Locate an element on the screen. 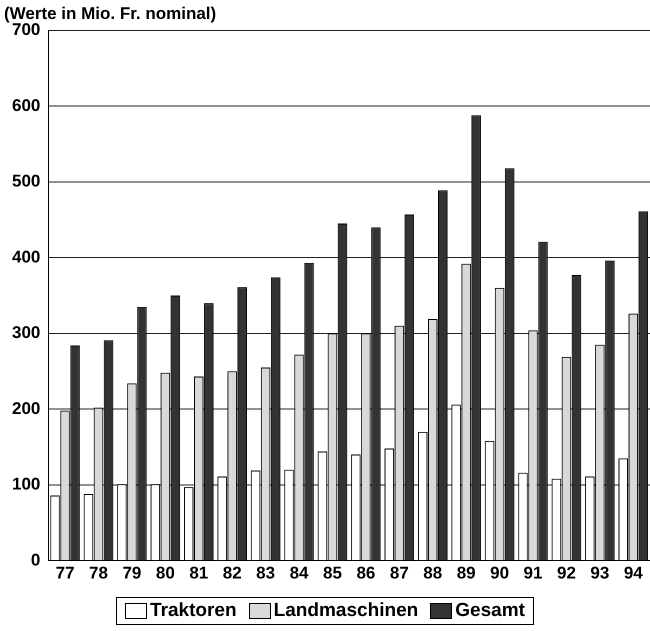 This screenshot has width=650, height=631. y-tick-label: 400 is located at coordinates (26, 256).